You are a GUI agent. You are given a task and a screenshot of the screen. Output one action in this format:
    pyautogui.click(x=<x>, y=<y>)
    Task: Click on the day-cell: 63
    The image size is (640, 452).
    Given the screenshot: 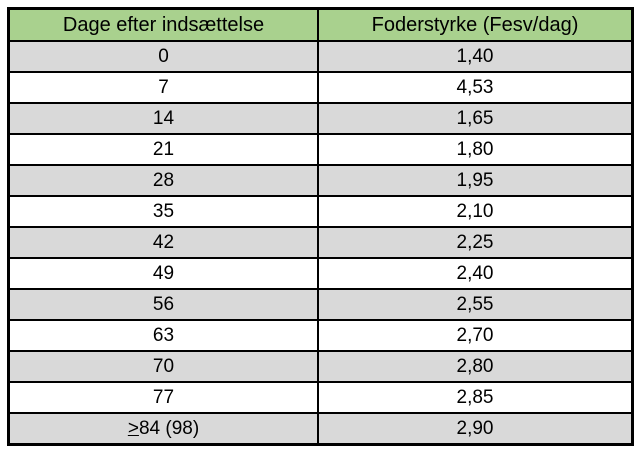 What is the action you would take?
    pyautogui.click(x=163, y=335)
    